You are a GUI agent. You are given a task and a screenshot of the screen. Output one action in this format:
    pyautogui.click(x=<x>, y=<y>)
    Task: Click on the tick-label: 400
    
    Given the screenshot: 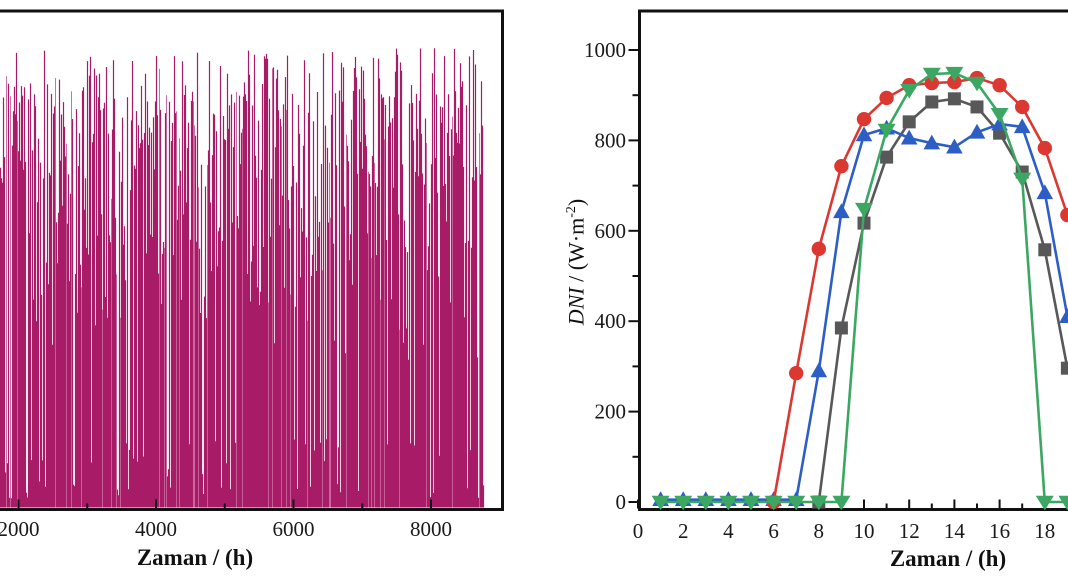 What is the action you would take?
    pyautogui.click(x=611, y=321)
    